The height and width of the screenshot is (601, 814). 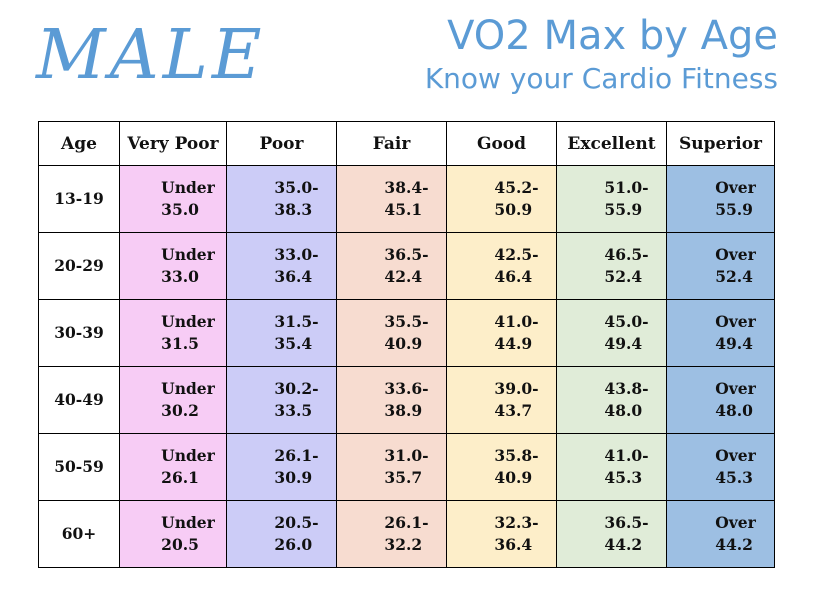 What do you see at coordinates (173, 143) in the screenshot?
I see `column-header: Very Poor` at bounding box center [173, 143].